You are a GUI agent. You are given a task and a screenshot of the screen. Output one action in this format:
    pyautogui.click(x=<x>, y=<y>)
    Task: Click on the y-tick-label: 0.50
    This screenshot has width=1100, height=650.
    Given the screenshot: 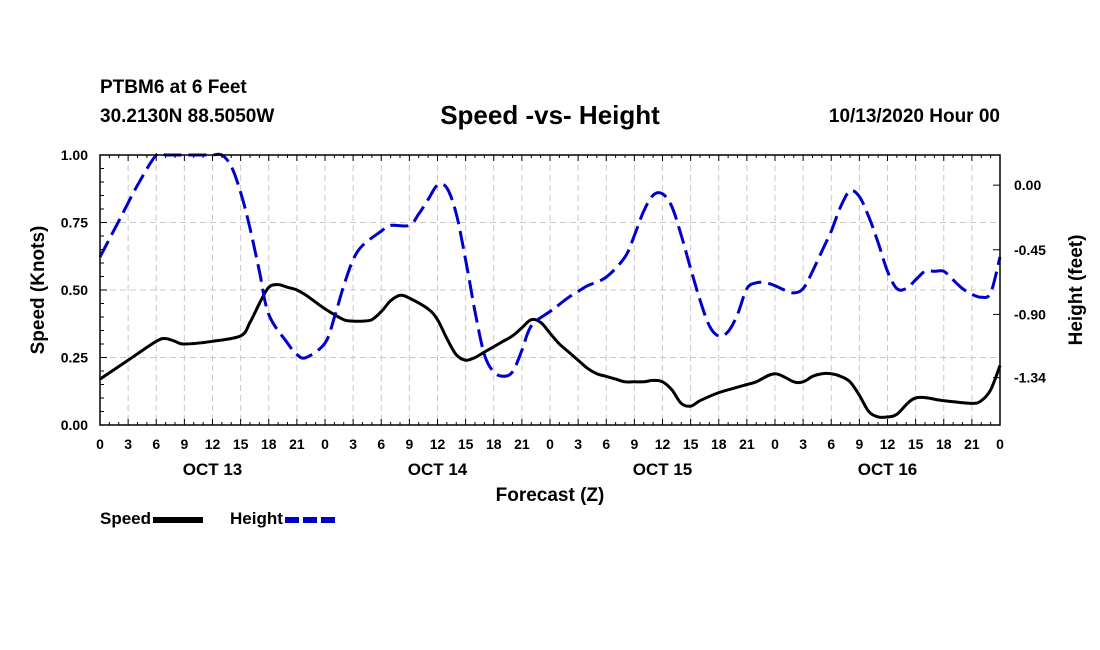 What is the action you would take?
    pyautogui.click(x=74, y=290)
    